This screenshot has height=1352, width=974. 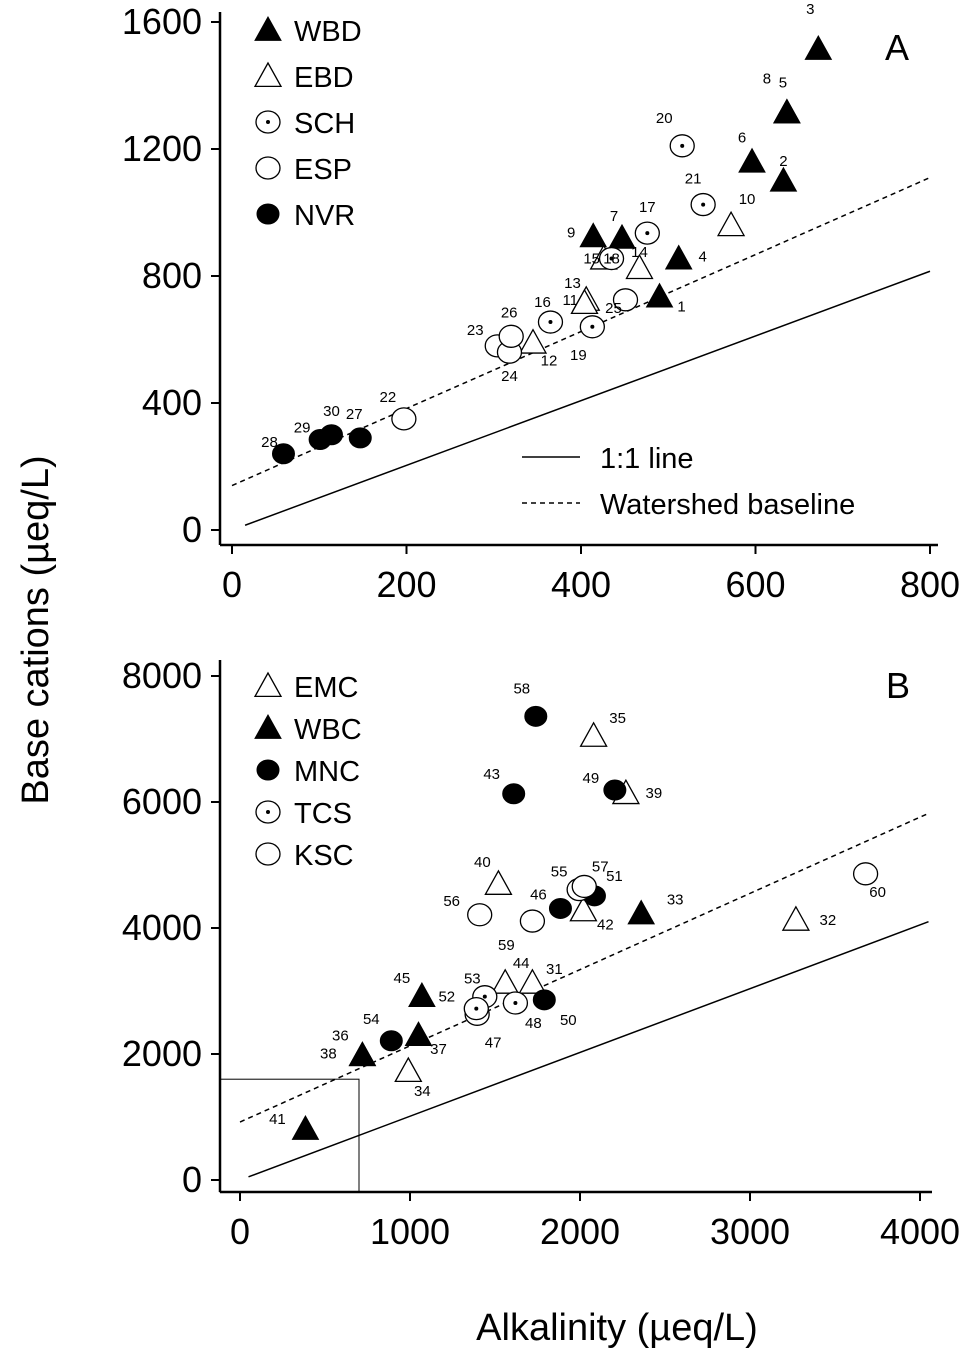 I want to click on point-nvr-28-shape, so click(x=283, y=454).